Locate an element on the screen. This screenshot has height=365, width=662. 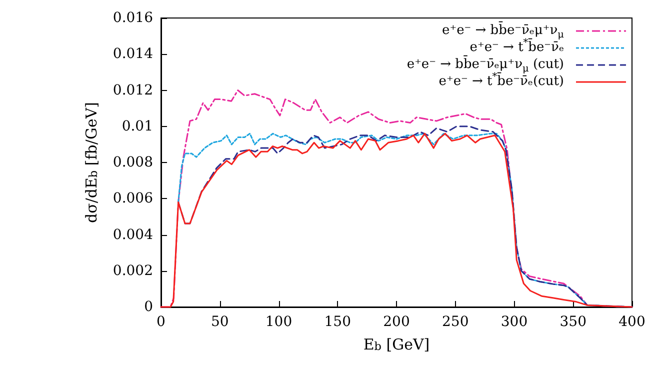
y-tick-label: 0.01 is located at coordinates (137, 126).